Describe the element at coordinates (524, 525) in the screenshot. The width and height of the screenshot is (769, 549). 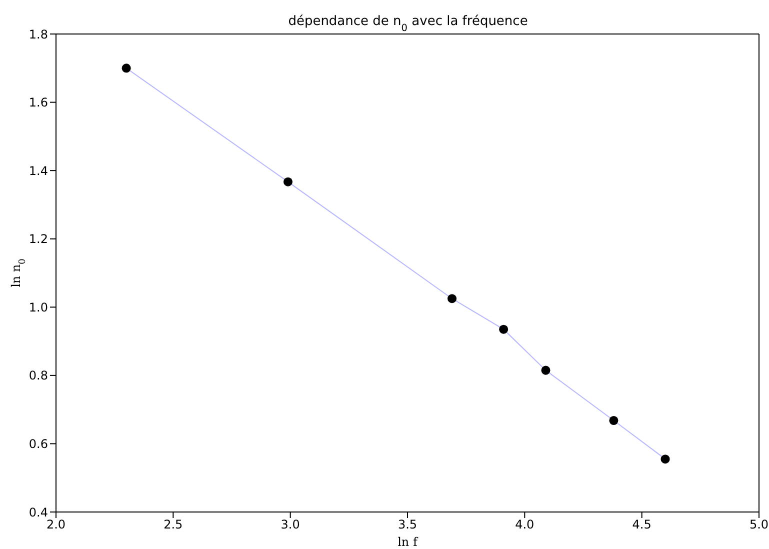
I see `x-tick-label: 4.0` at that location.